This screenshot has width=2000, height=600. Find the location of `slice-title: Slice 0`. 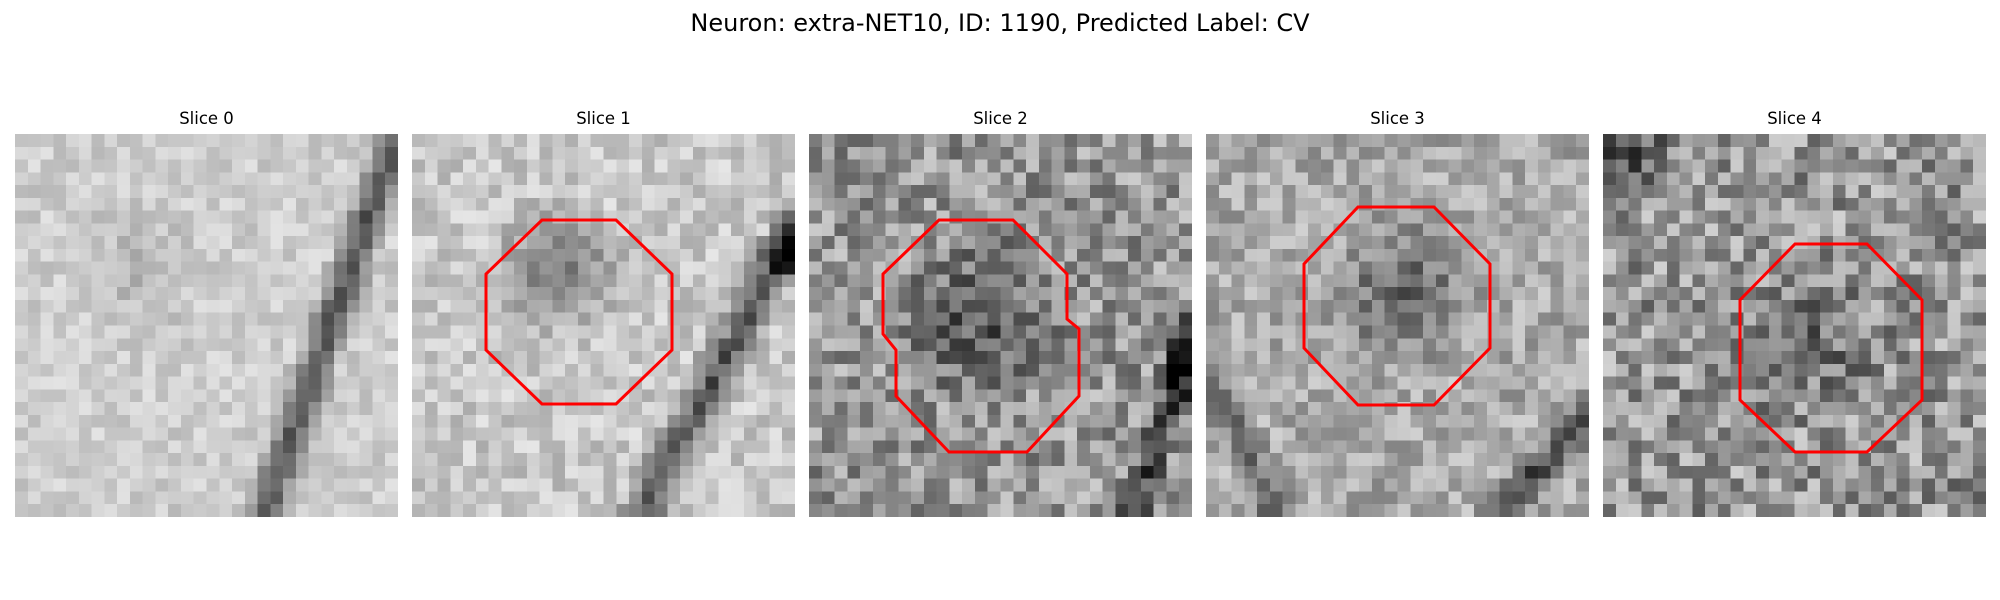

slice-title: Slice 0 is located at coordinates (206, 118).